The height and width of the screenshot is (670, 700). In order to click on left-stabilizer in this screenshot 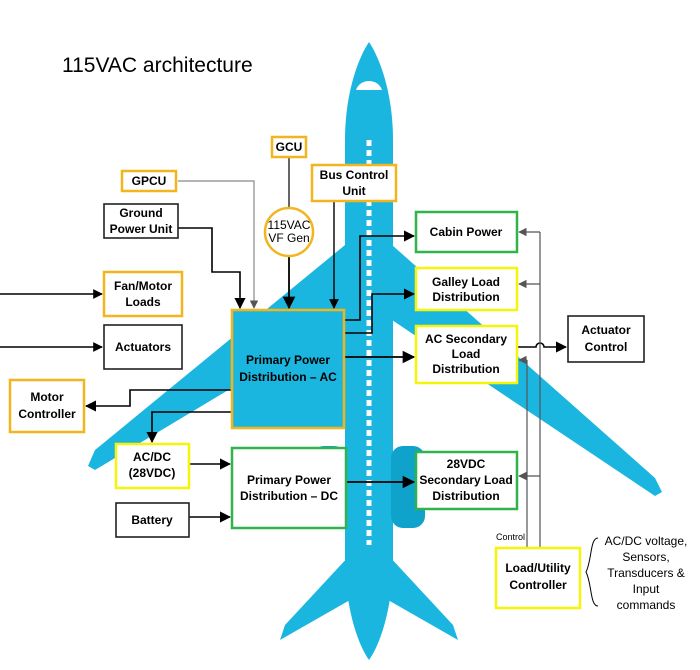, I will do `click(315, 597)`.